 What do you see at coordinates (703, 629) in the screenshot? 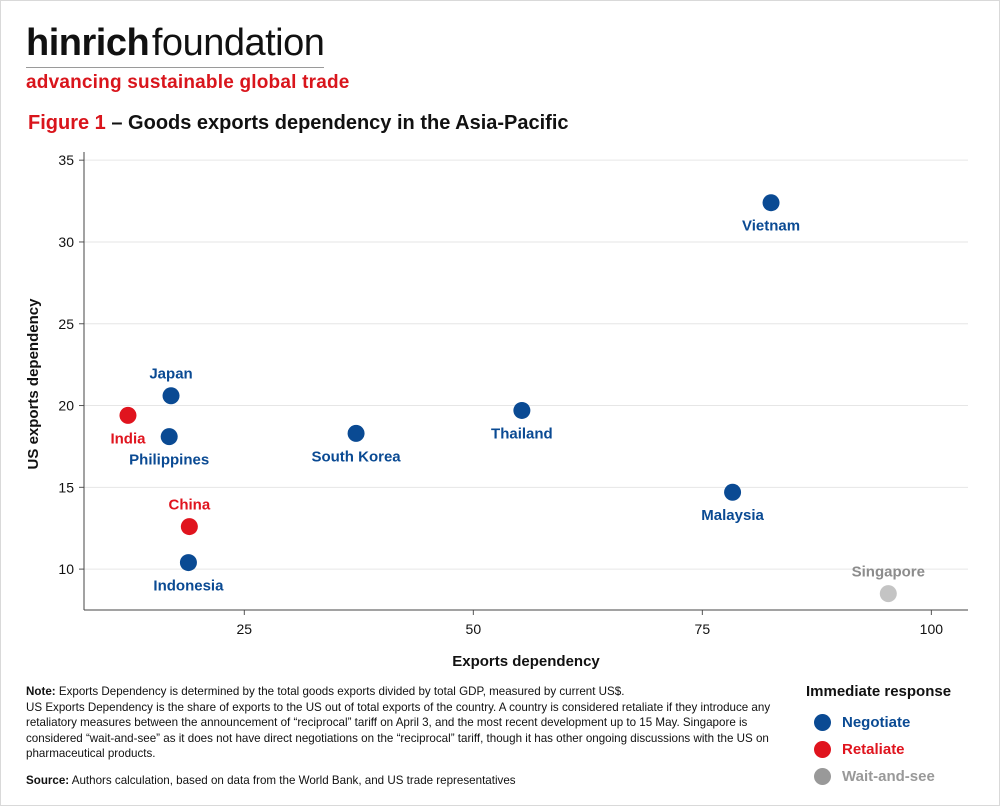
I see `tick-label-x-75: 75` at bounding box center [703, 629].